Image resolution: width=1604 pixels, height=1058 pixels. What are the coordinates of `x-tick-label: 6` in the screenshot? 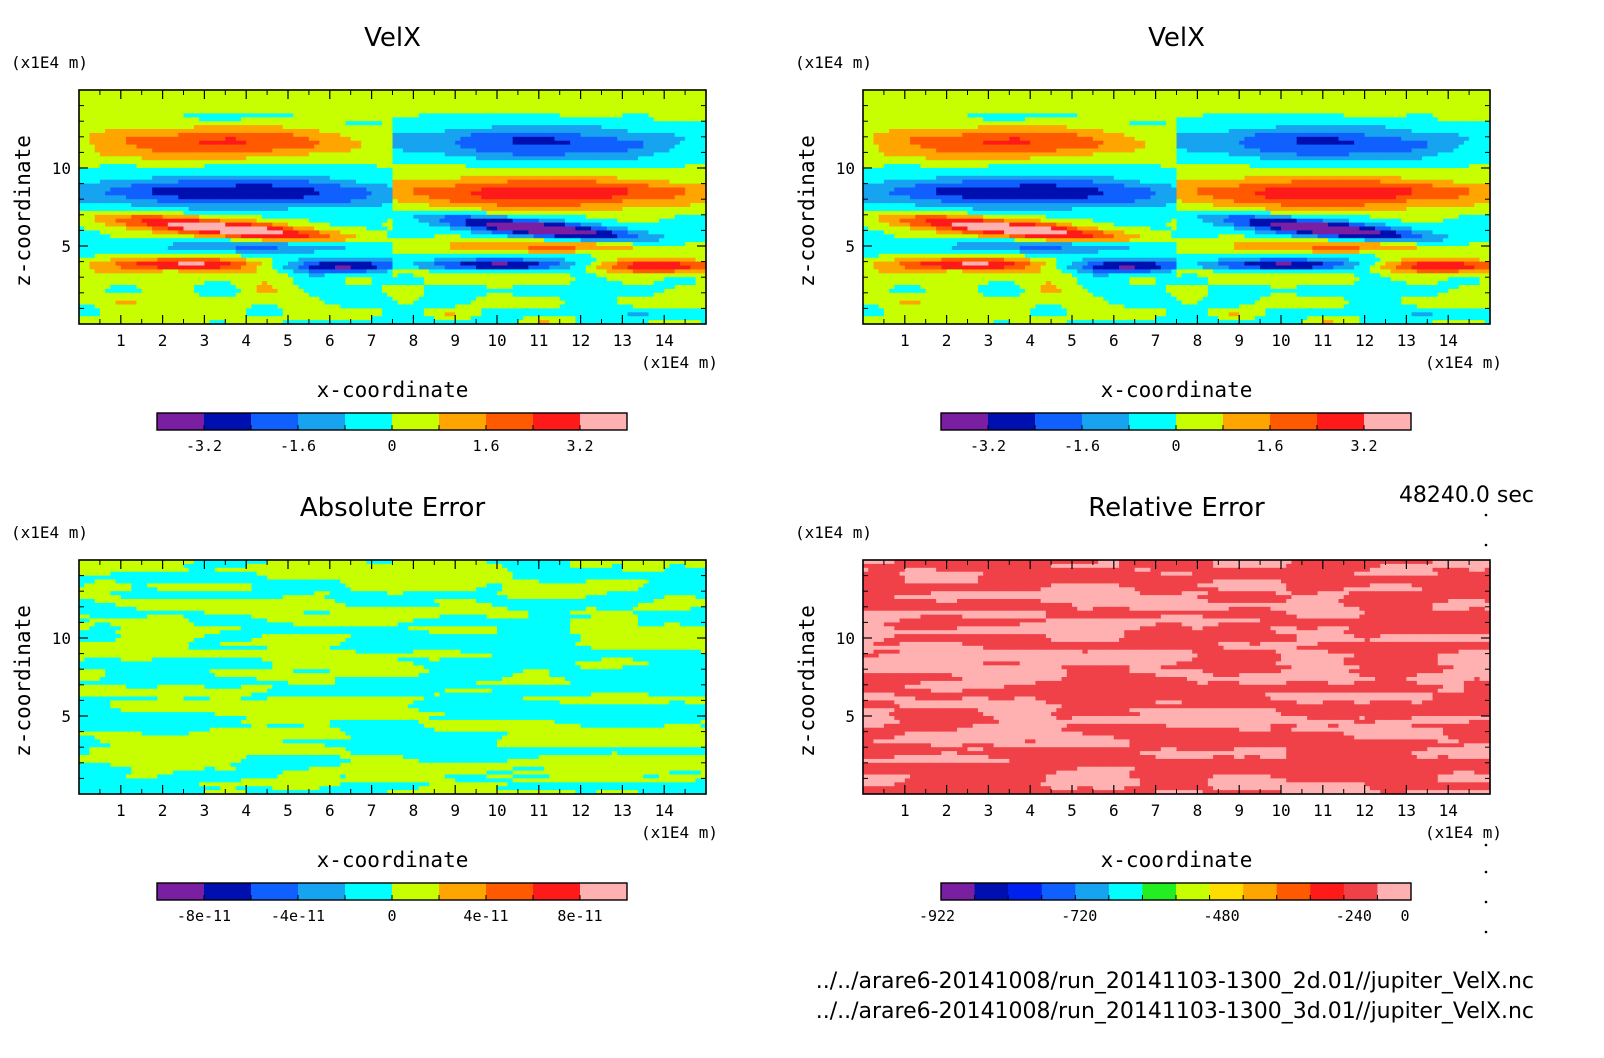 It's located at (330, 810).